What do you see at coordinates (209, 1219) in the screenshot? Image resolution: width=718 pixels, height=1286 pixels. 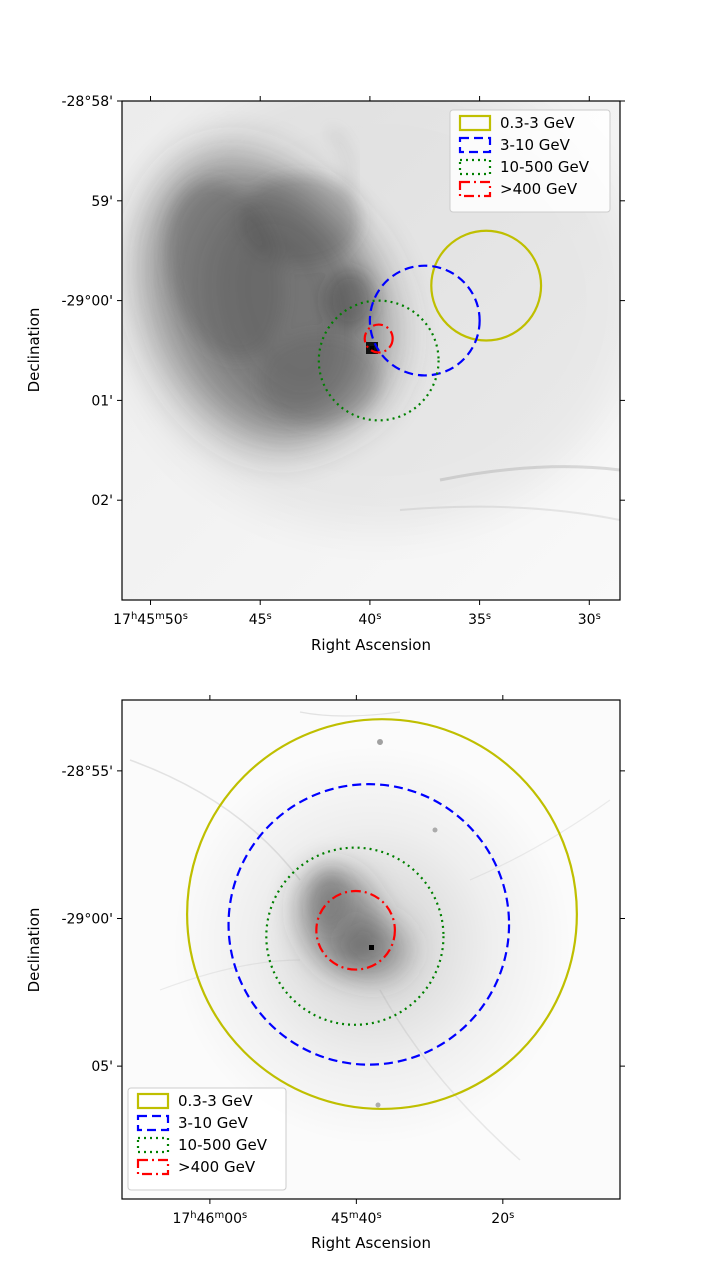 I see `x-tick-label: 17h46m00s` at bounding box center [209, 1219].